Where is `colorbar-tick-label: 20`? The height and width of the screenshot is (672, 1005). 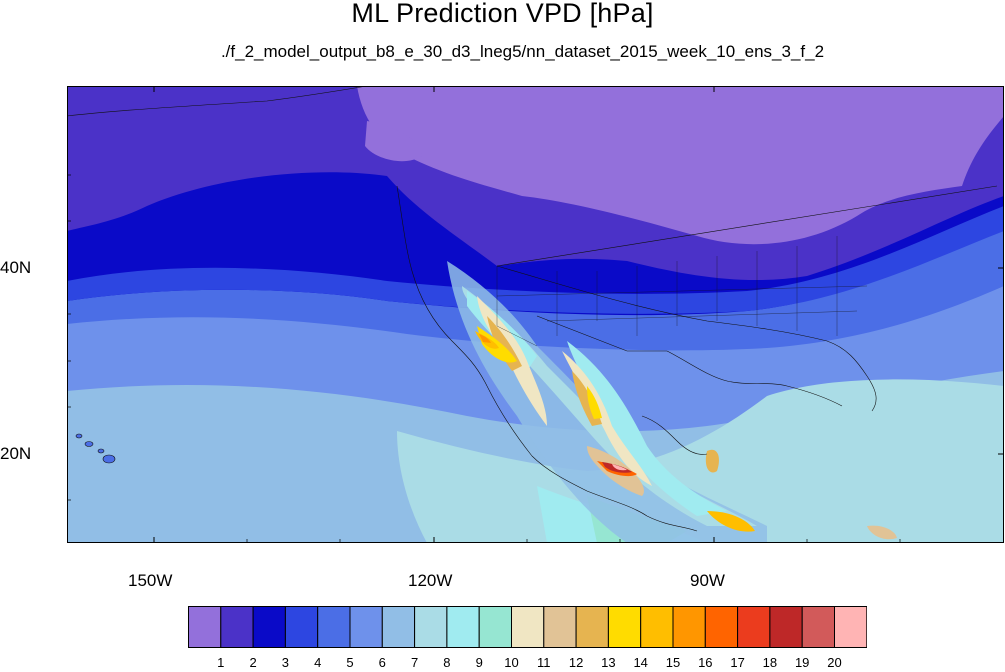
colorbar-tick-label: 20 is located at coordinates (834, 662).